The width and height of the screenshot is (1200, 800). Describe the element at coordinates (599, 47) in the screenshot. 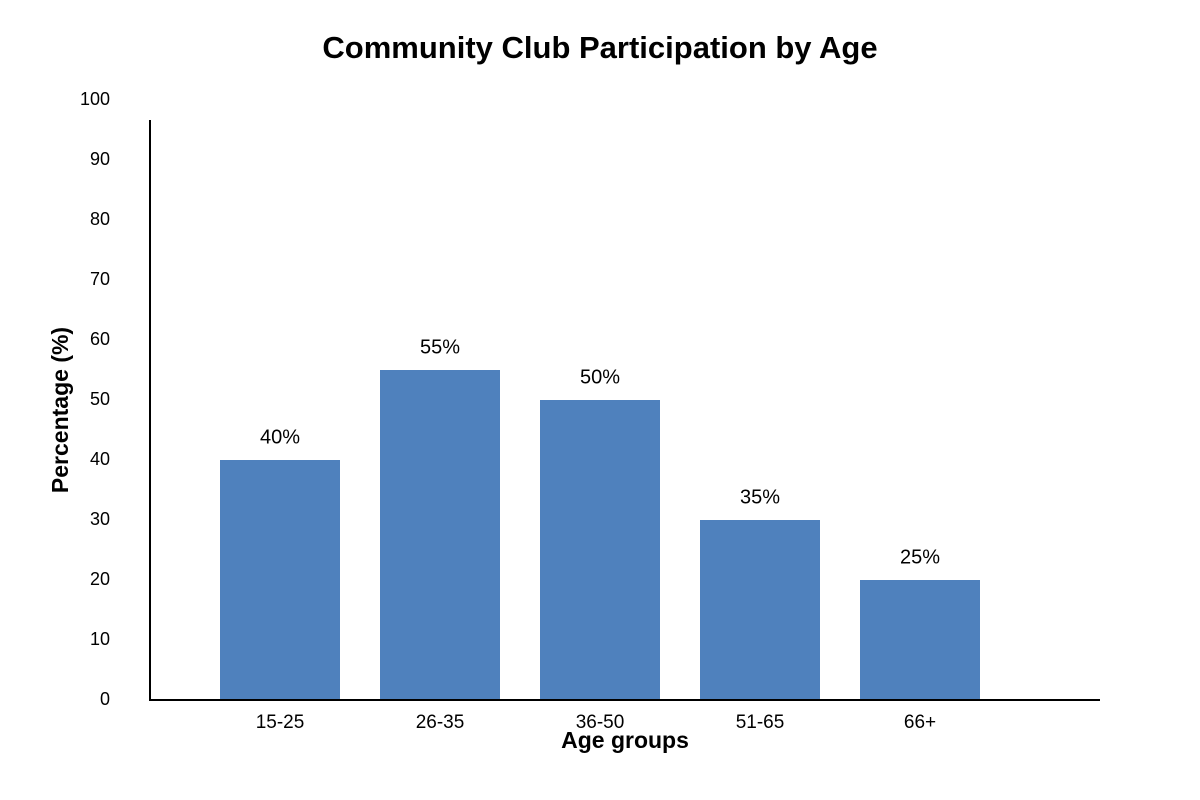

I see `chart-title: Community Club Participation by Age` at that location.